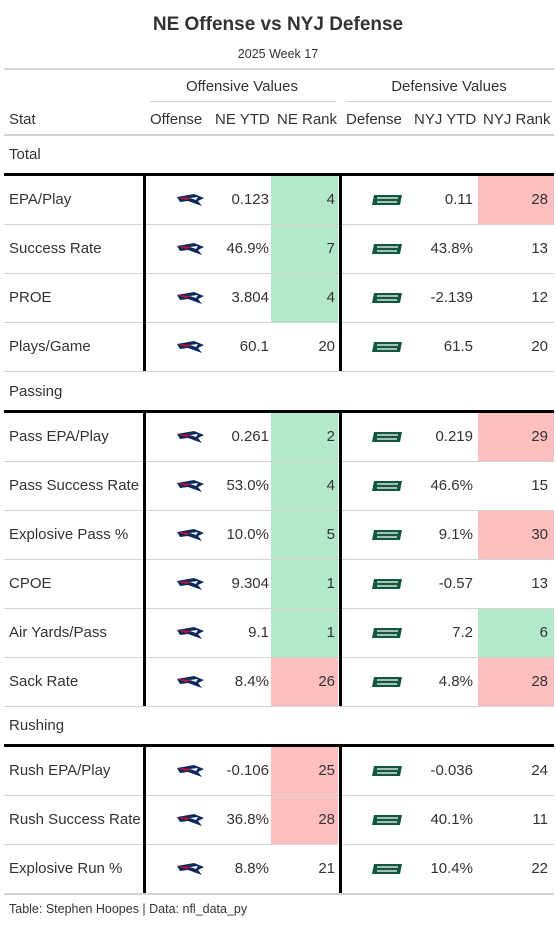  Describe the element at coordinates (50, 346) in the screenshot. I see `stat-label: Plays/Game` at that location.